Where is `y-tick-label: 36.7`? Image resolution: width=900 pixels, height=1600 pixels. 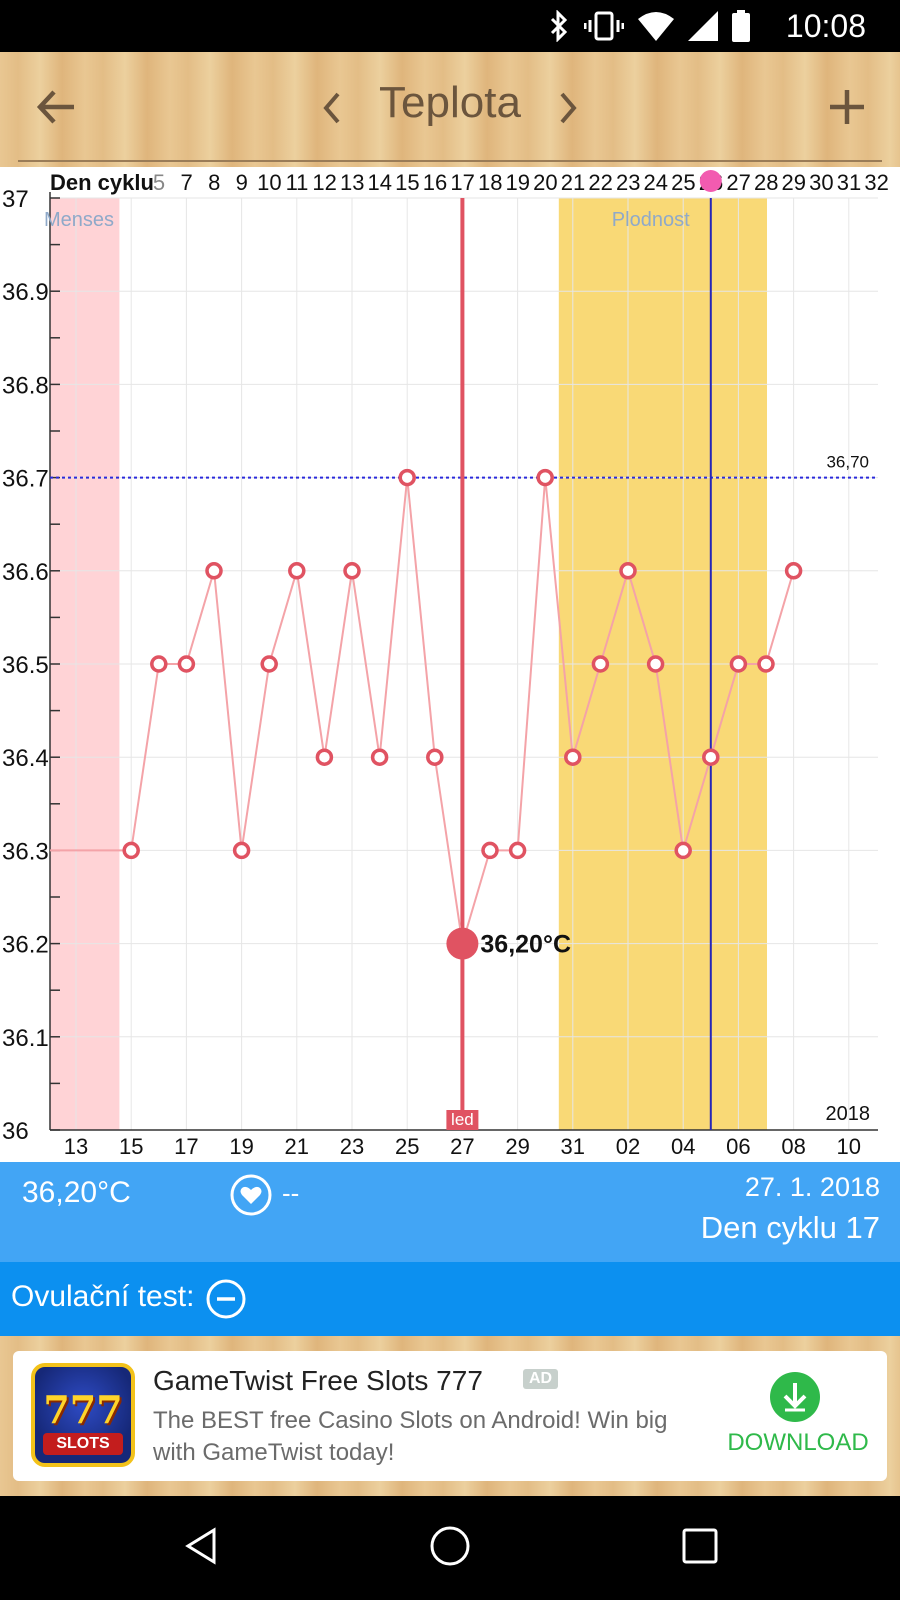
y-tick-label: 36.7 is located at coordinates (25, 479).